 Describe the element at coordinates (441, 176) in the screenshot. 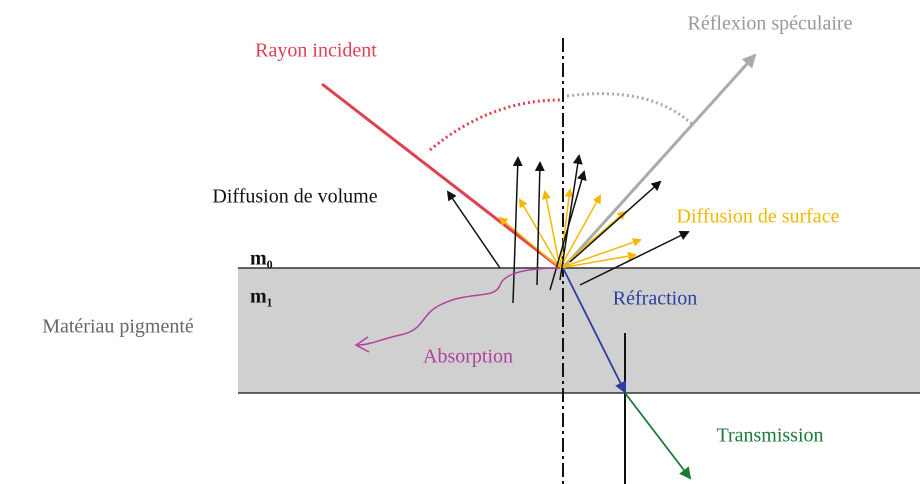

I see `incident-ray` at that location.